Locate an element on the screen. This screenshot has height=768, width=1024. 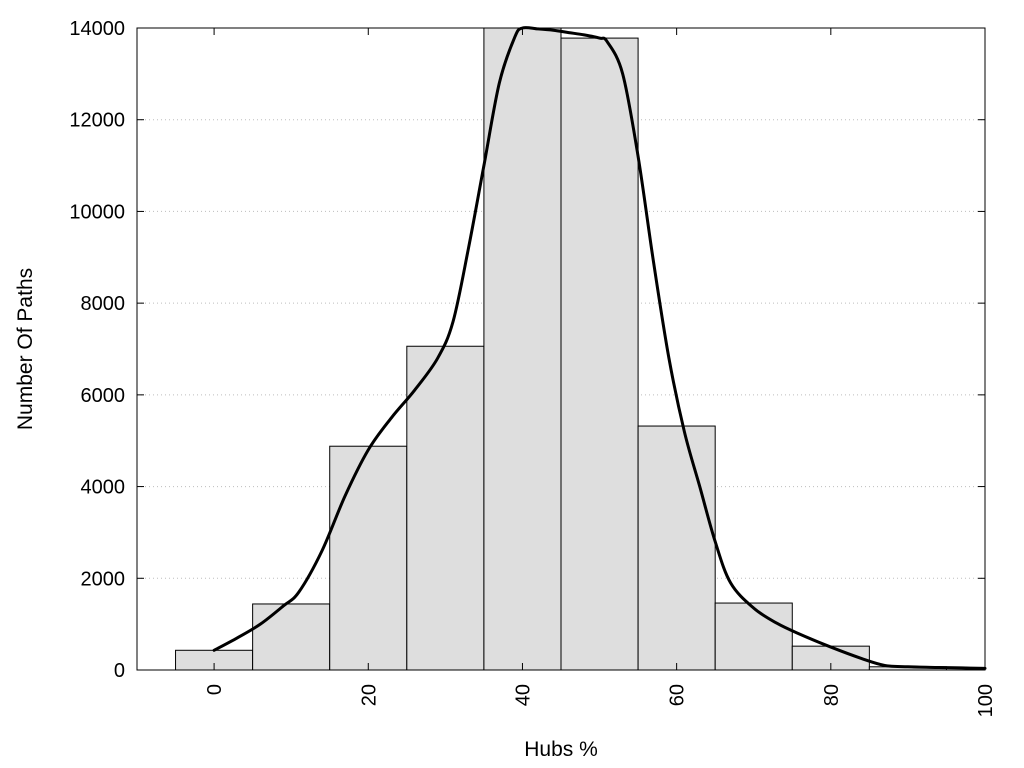
y-tick-label-1: 2000 is located at coordinates (103, 579).